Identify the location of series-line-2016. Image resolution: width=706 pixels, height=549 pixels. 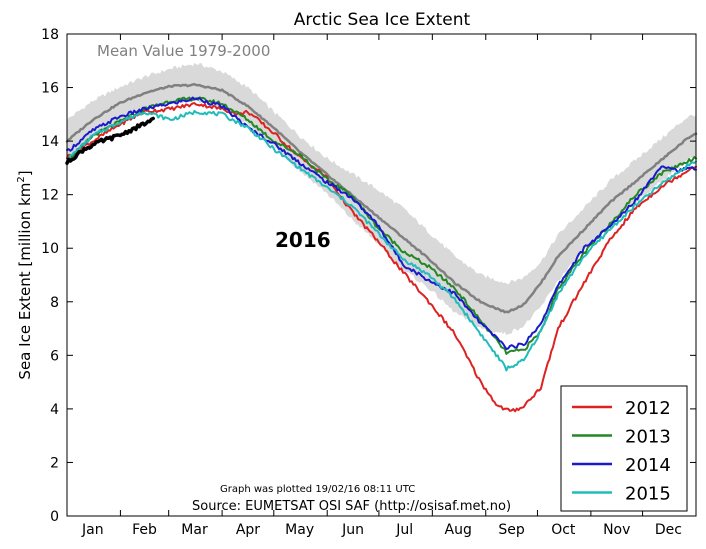
(110, 140).